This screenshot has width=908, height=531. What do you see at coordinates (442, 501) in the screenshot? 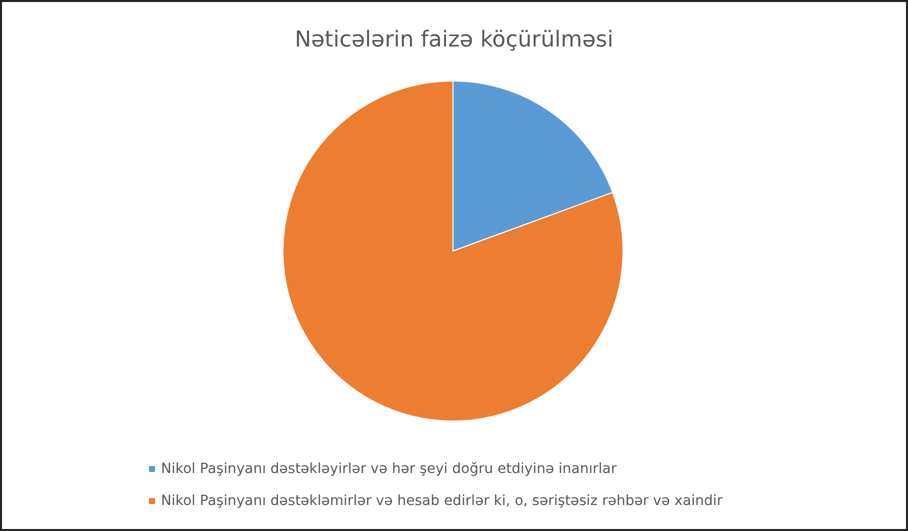
I see `legend-label: Nikol Paşinyanı dəstəkləmirlər və hesab edirlər ki, o, səriştəsiz rəhbər və xaindir` at bounding box center [442, 501].